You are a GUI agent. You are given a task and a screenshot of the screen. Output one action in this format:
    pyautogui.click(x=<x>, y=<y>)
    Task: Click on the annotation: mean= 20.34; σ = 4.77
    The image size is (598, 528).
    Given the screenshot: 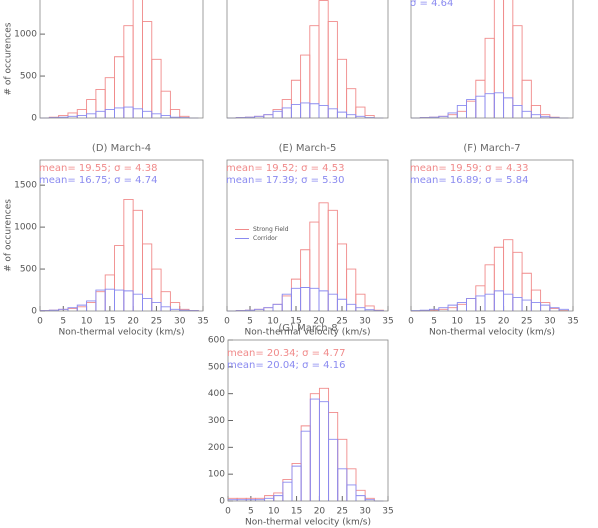 What is the action you would take?
    pyautogui.click(x=286, y=353)
    